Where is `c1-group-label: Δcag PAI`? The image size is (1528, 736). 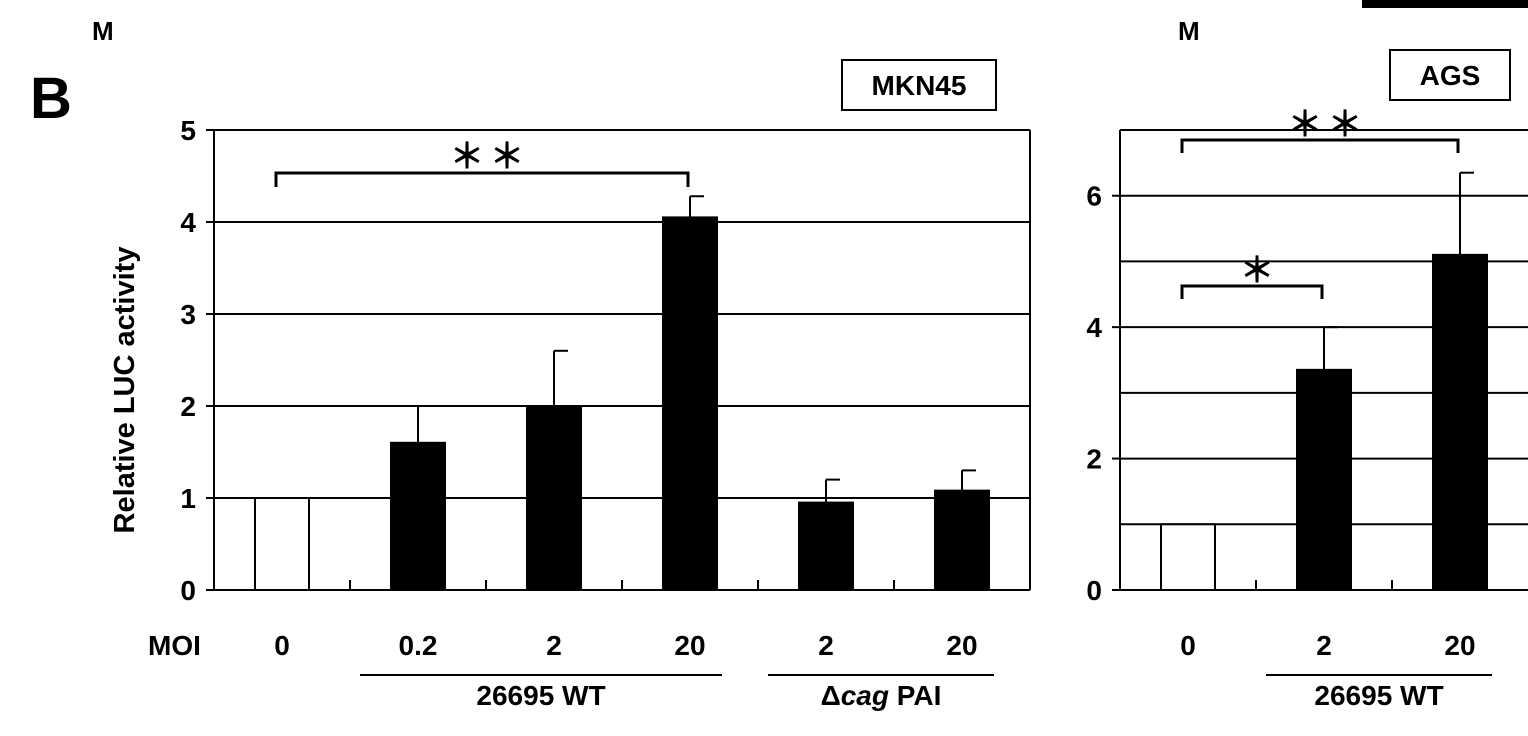 c1-group-label: Δcag PAI is located at coordinates (881, 695).